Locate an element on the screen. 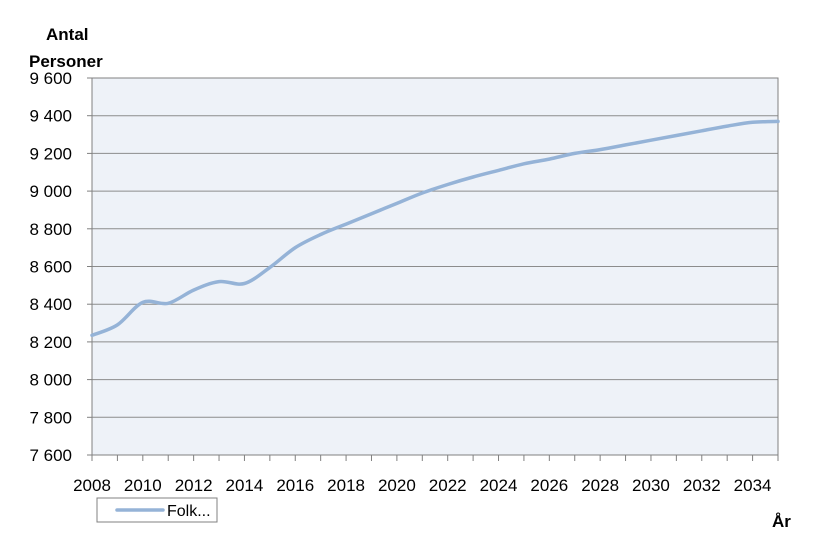  y-tick-label: 8 200 is located at coordinates (50, 342).